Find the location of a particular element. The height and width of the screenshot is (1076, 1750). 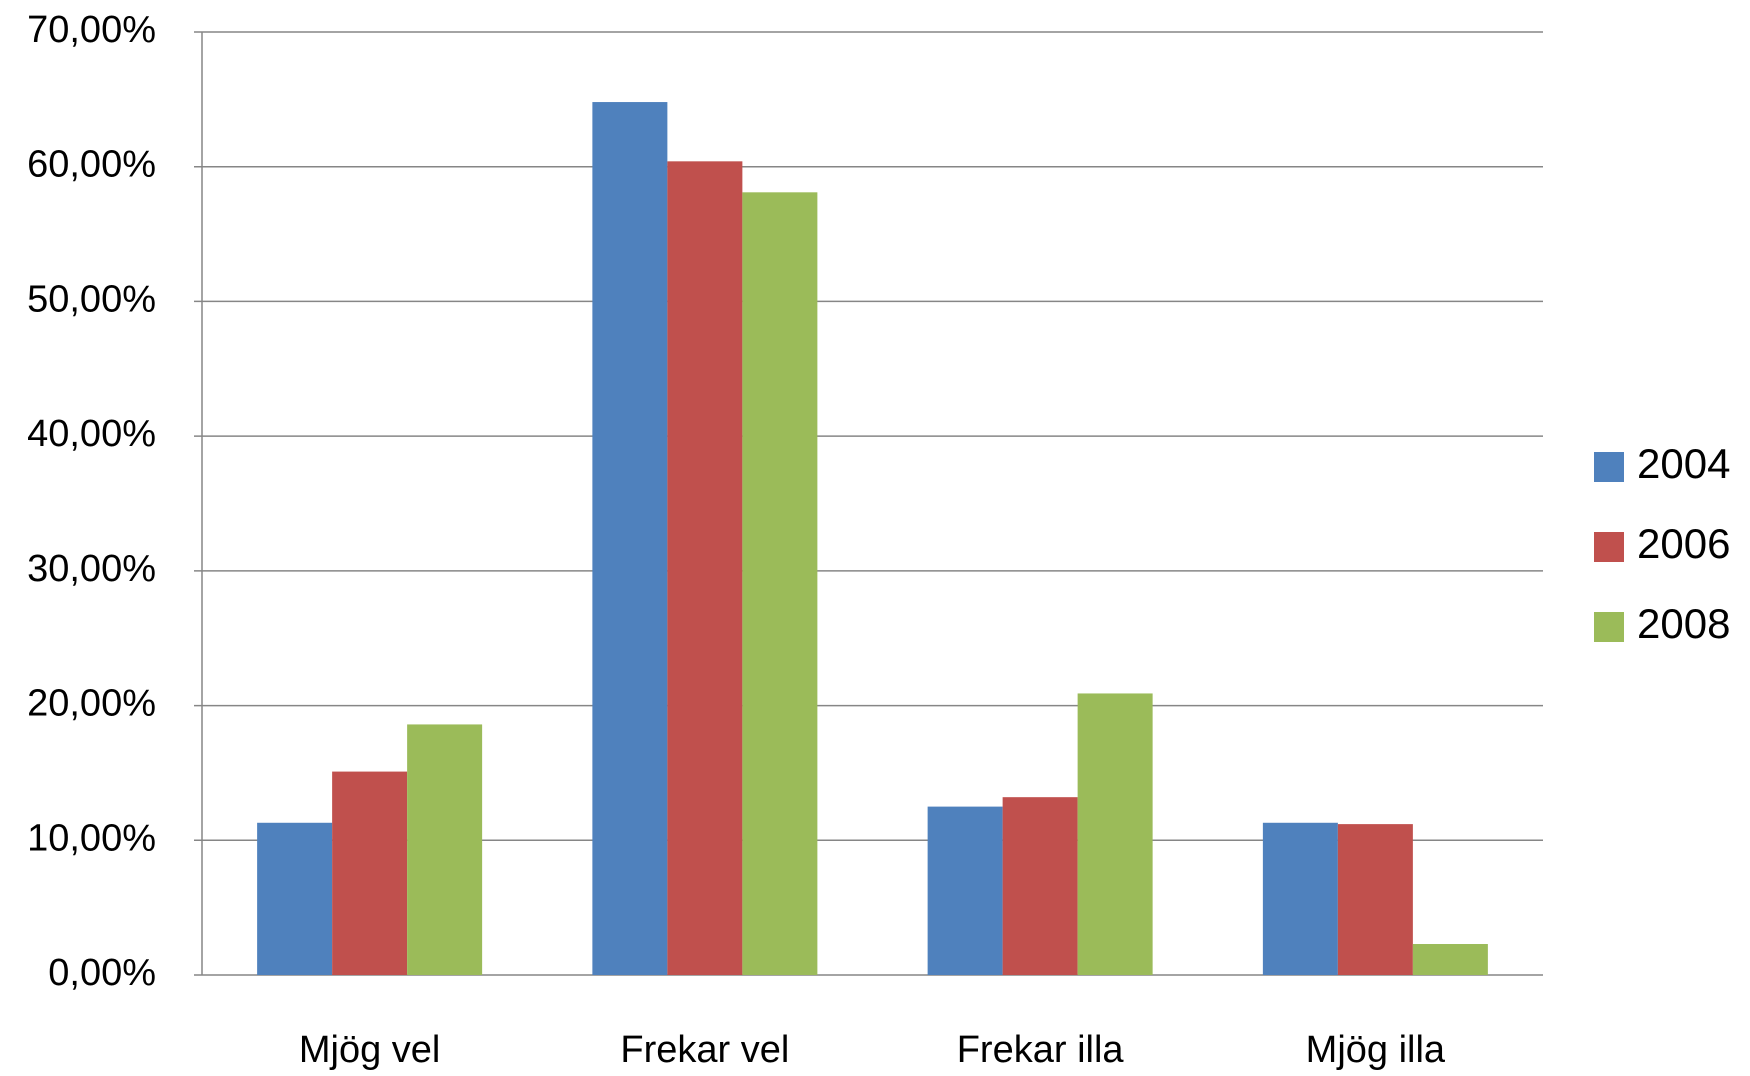

x-tick-label: Mjög vel is located at coordinates (370, 1050).